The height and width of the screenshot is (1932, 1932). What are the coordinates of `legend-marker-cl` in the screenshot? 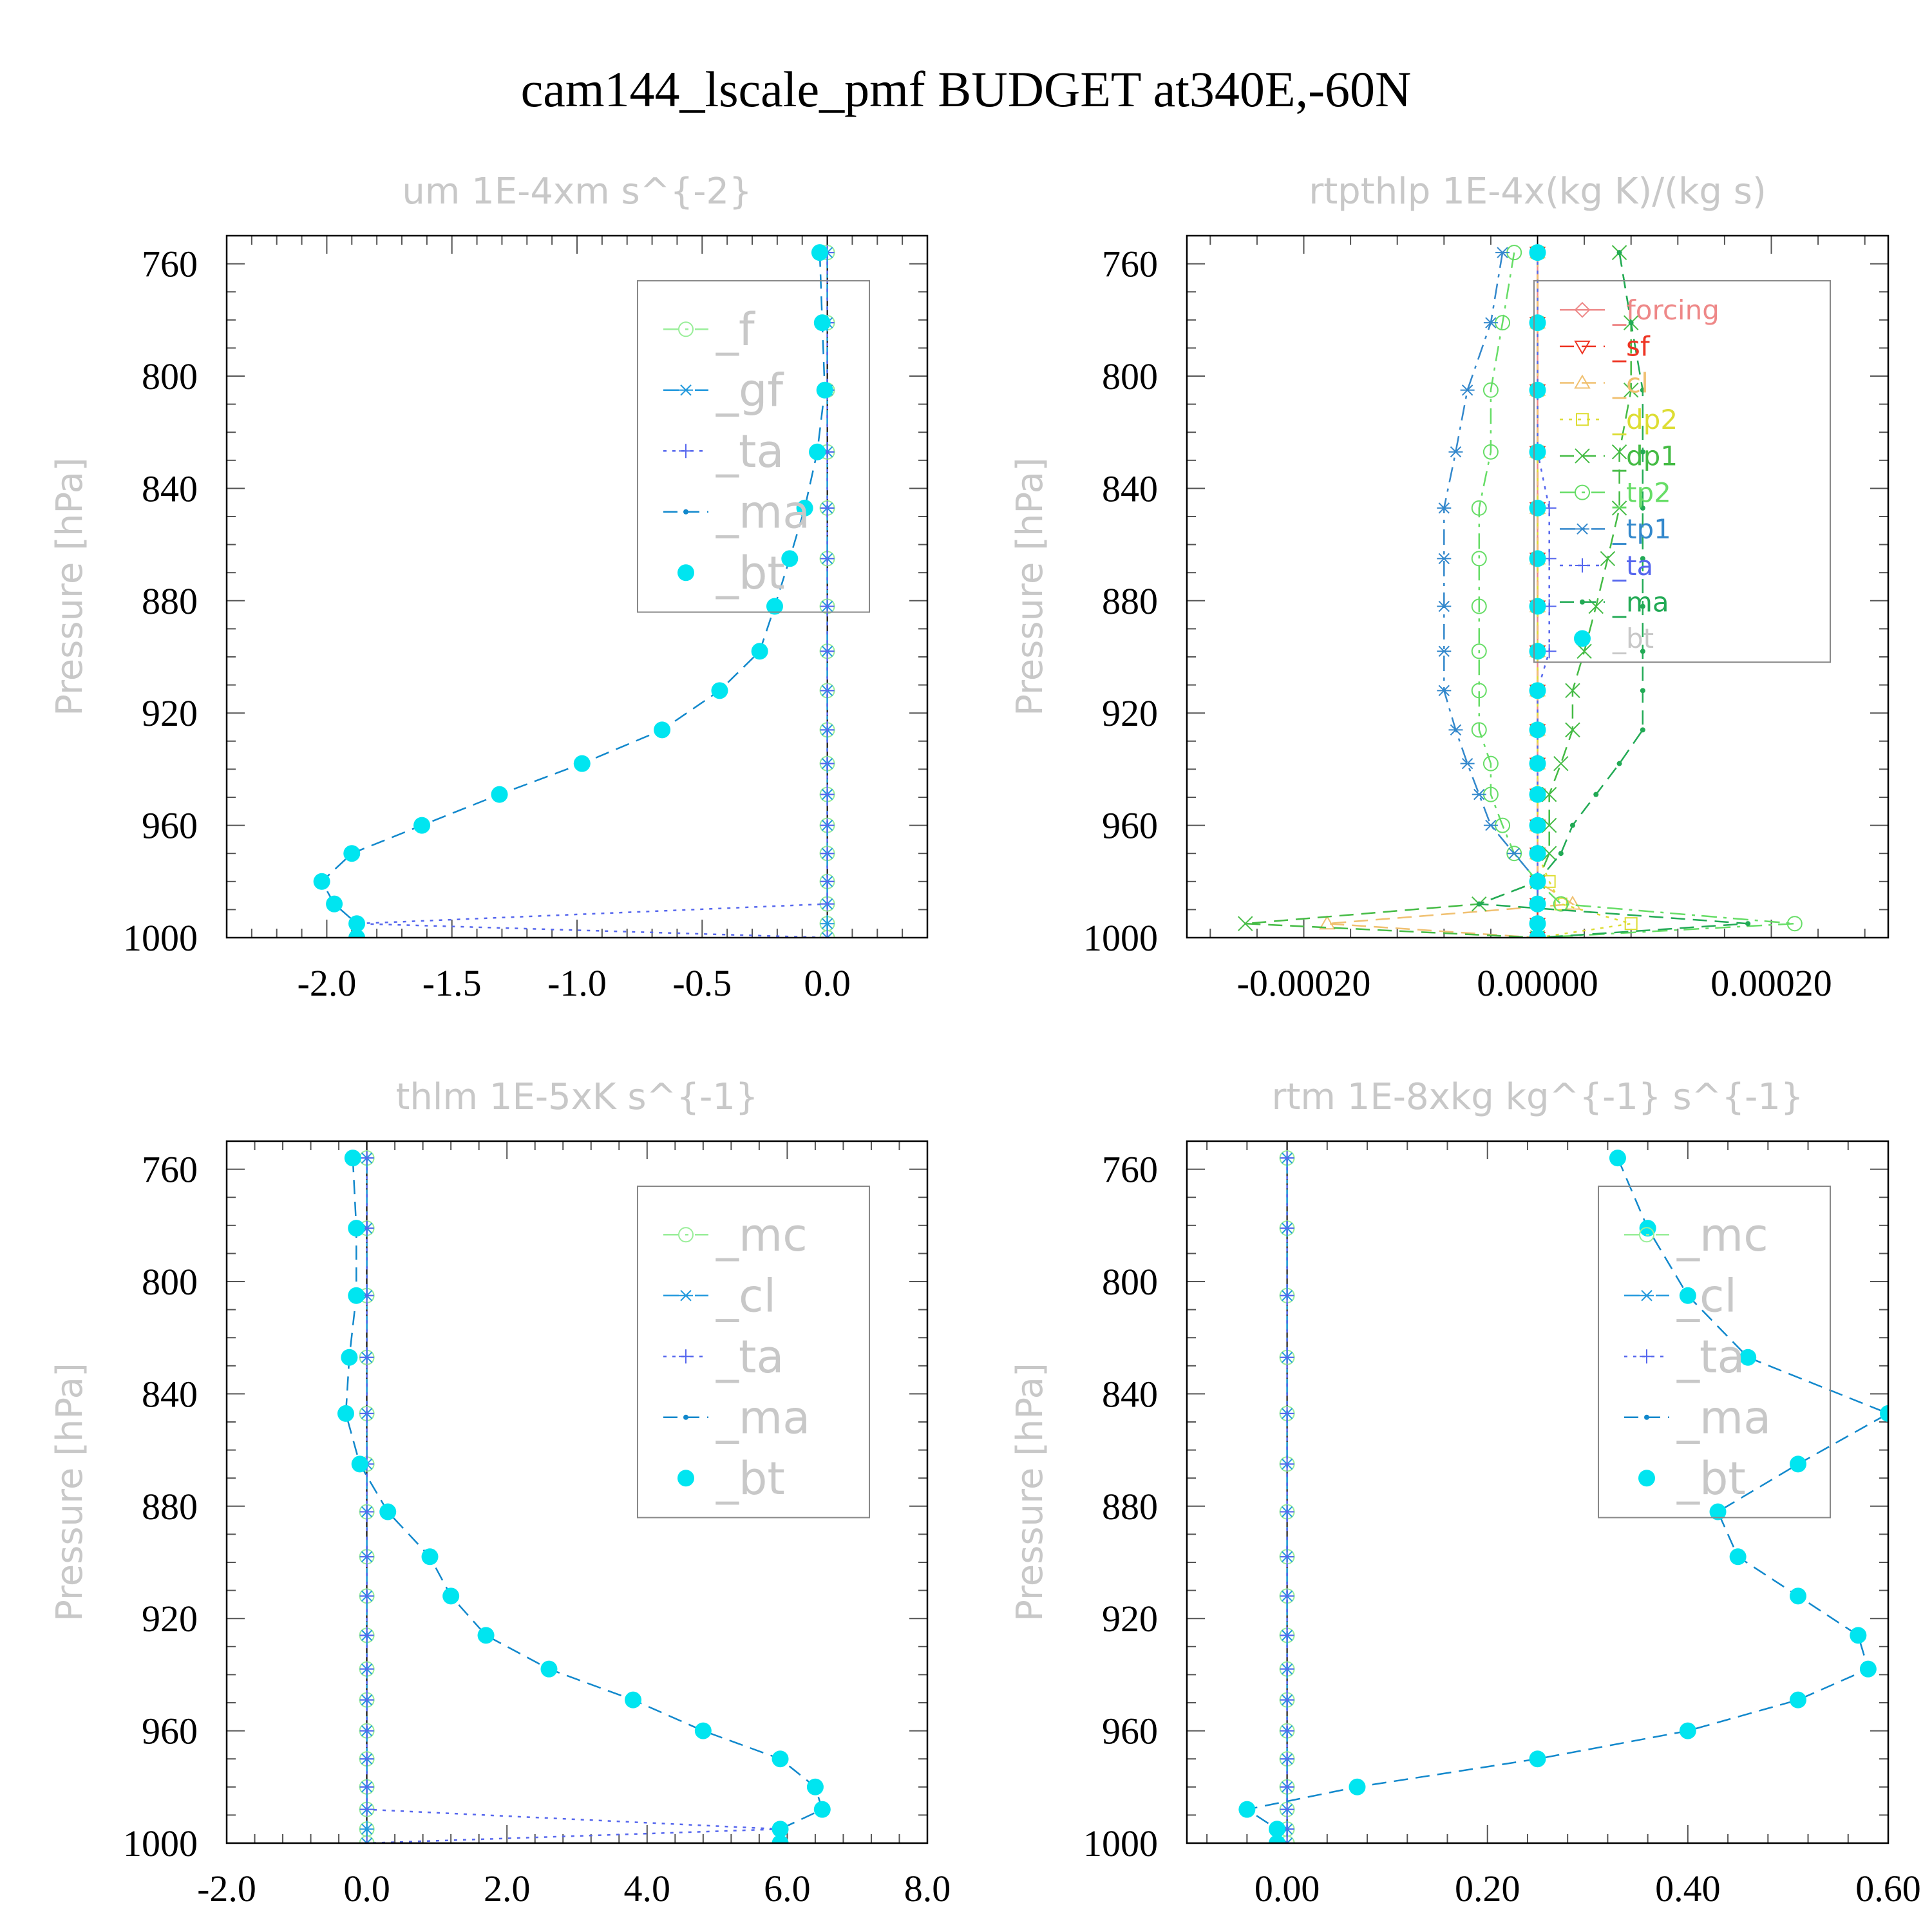 It's located at (1582, 382).